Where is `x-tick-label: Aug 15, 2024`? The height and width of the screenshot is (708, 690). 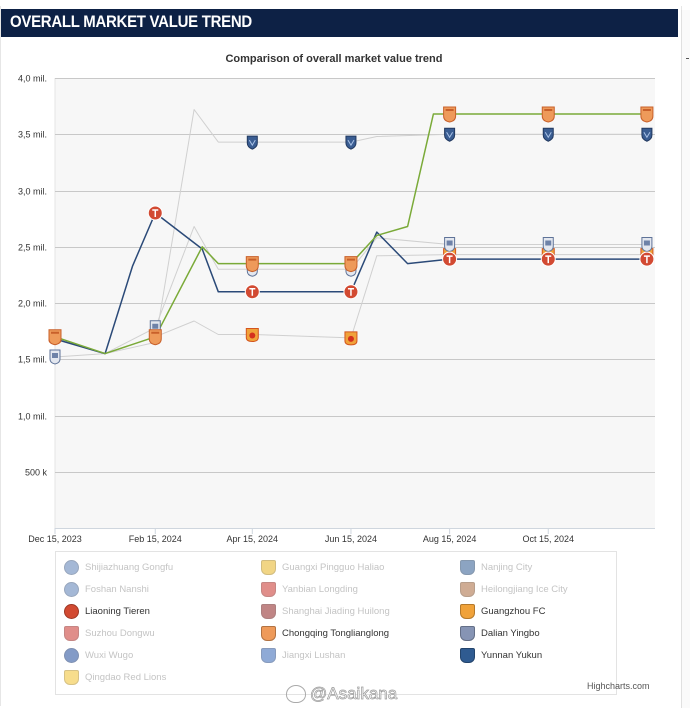
x-tick-label: Aug 15, 2024 is located at coordinates (450, 539).